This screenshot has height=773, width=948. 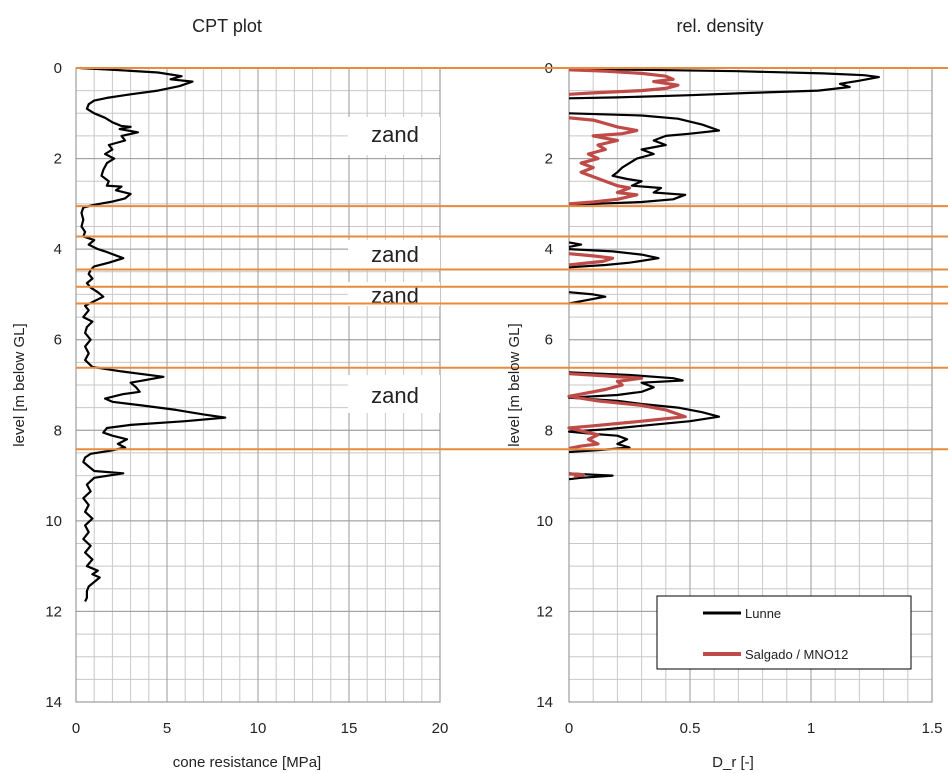 What do you see at coordinates (514, 384) in the screenshot?
I see `density-ylabel: level [m below GL]` at bounding box center [514, 384].